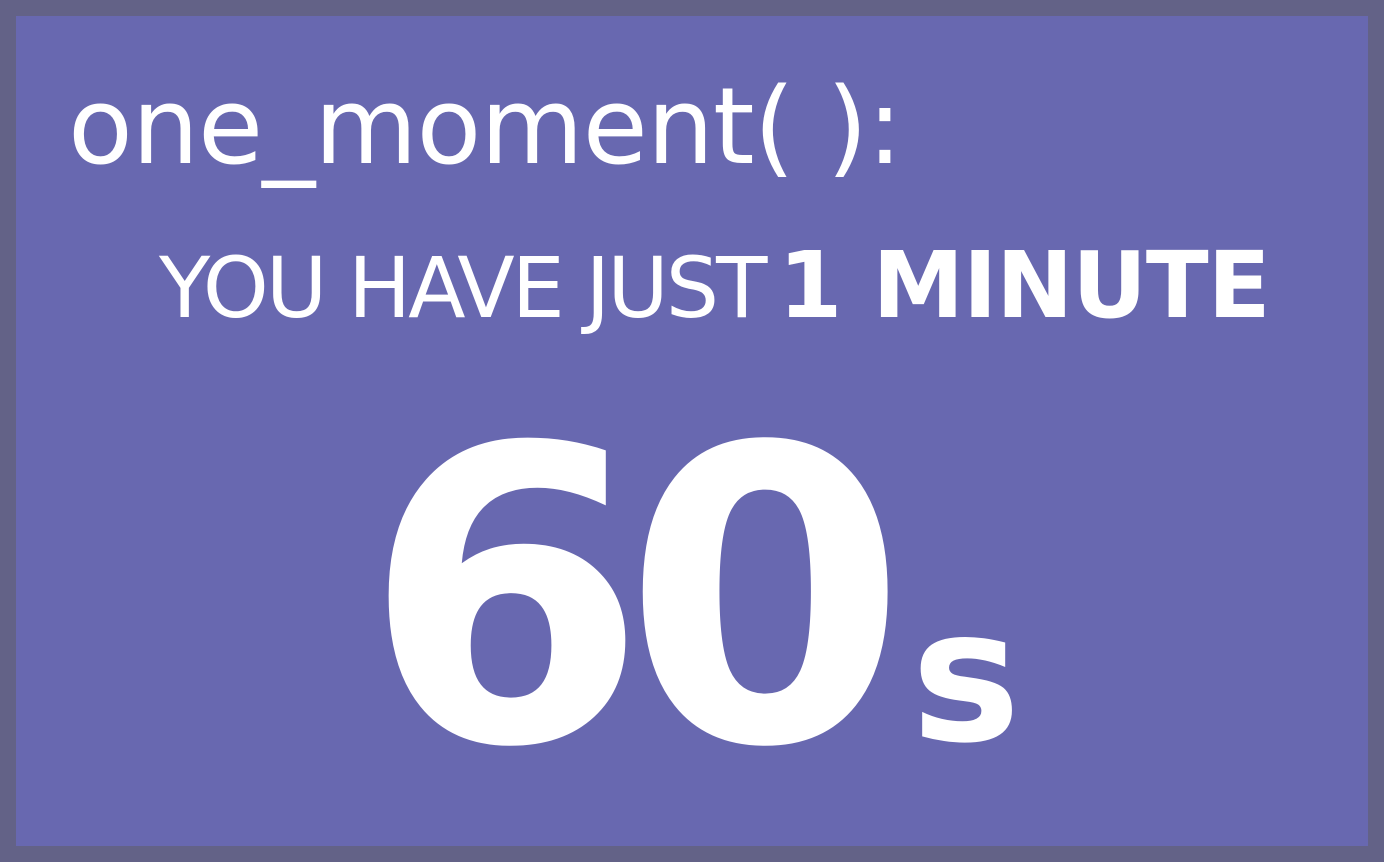 This screenshot has width=1384, height=862. What do you see at coordinates (966, 677) in the screenshot?
I see `timer-unit: s` at bounding box center [966, 677].